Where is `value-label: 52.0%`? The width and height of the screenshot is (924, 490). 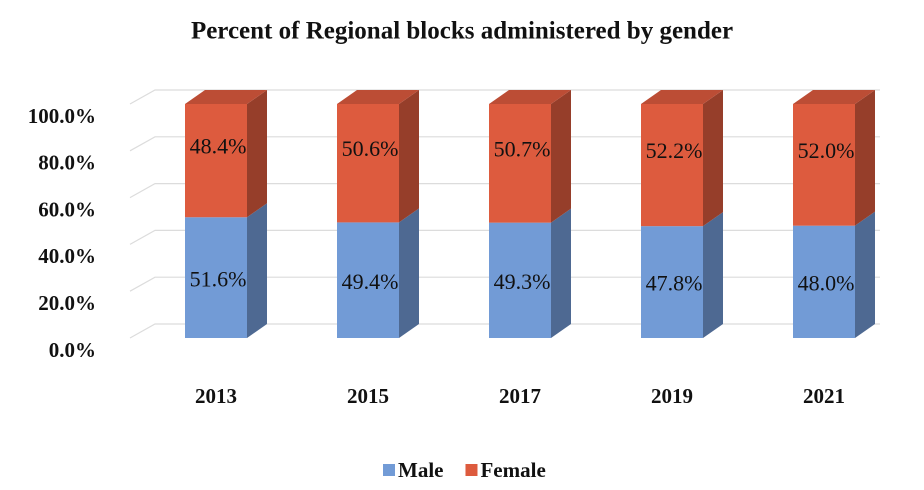
value-label: 52.0% is located at coordinates (826, 150).